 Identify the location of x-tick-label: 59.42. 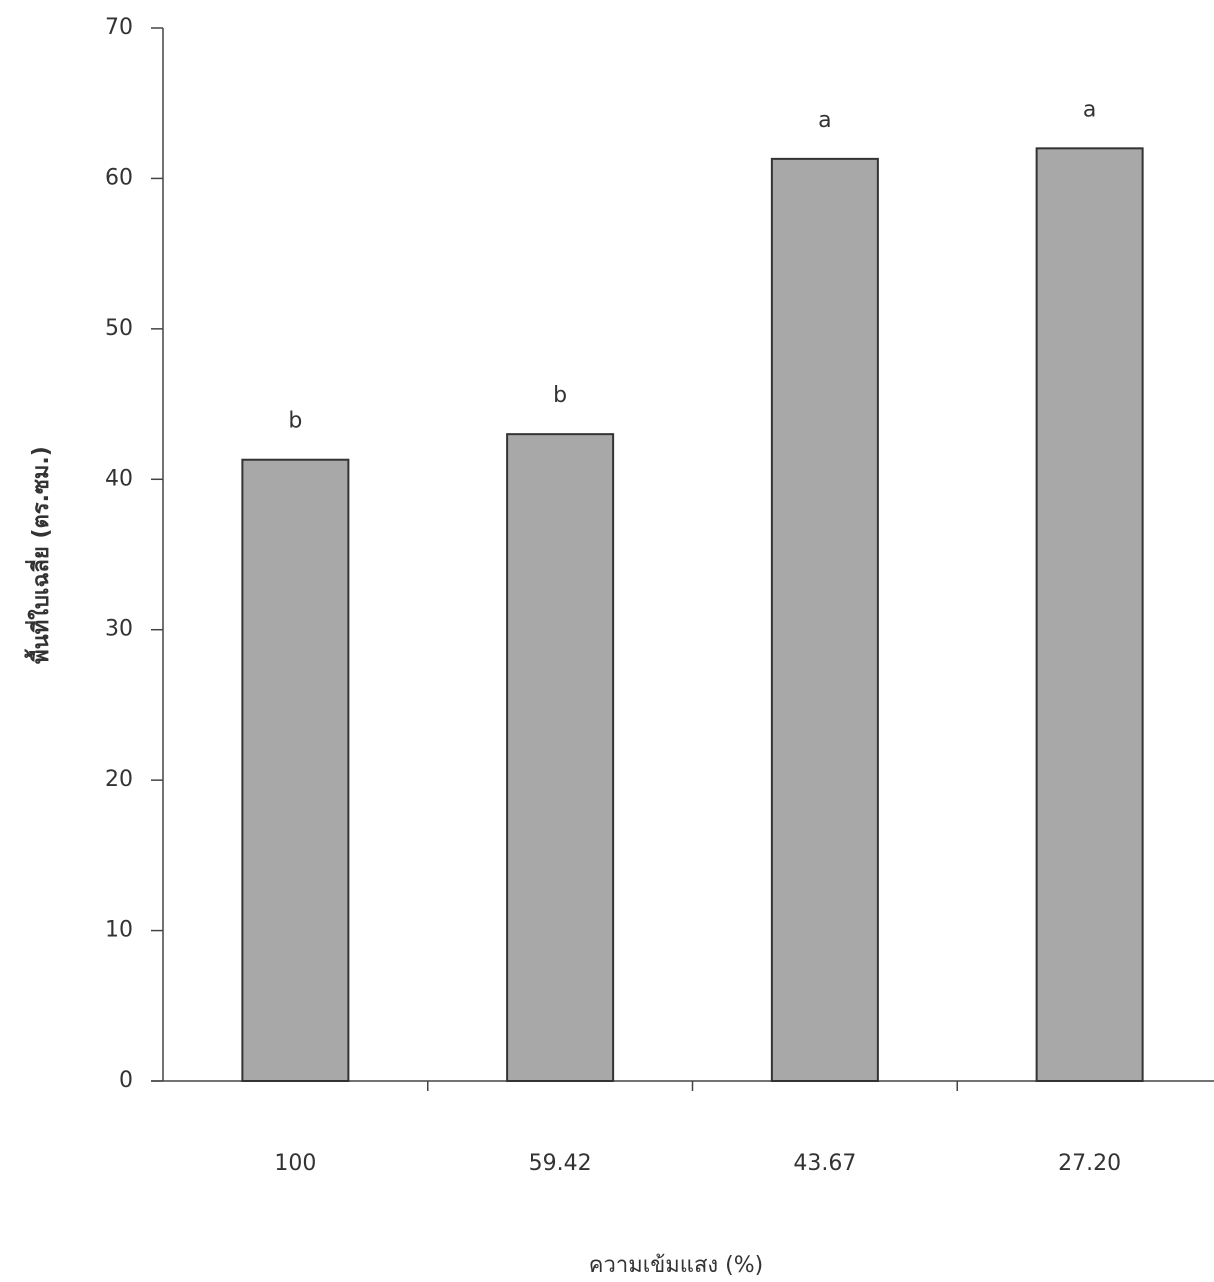
(560, 1163).